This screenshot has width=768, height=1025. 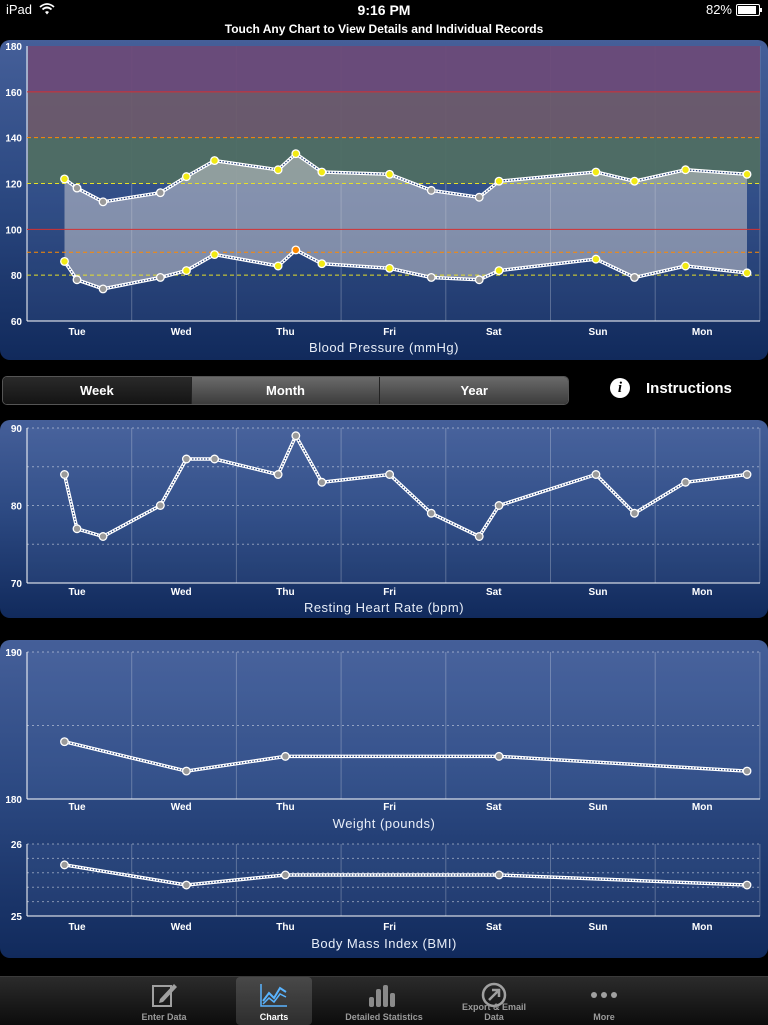 I want to click on hr-y-tick-label: 90, so click(x=17, y=429).